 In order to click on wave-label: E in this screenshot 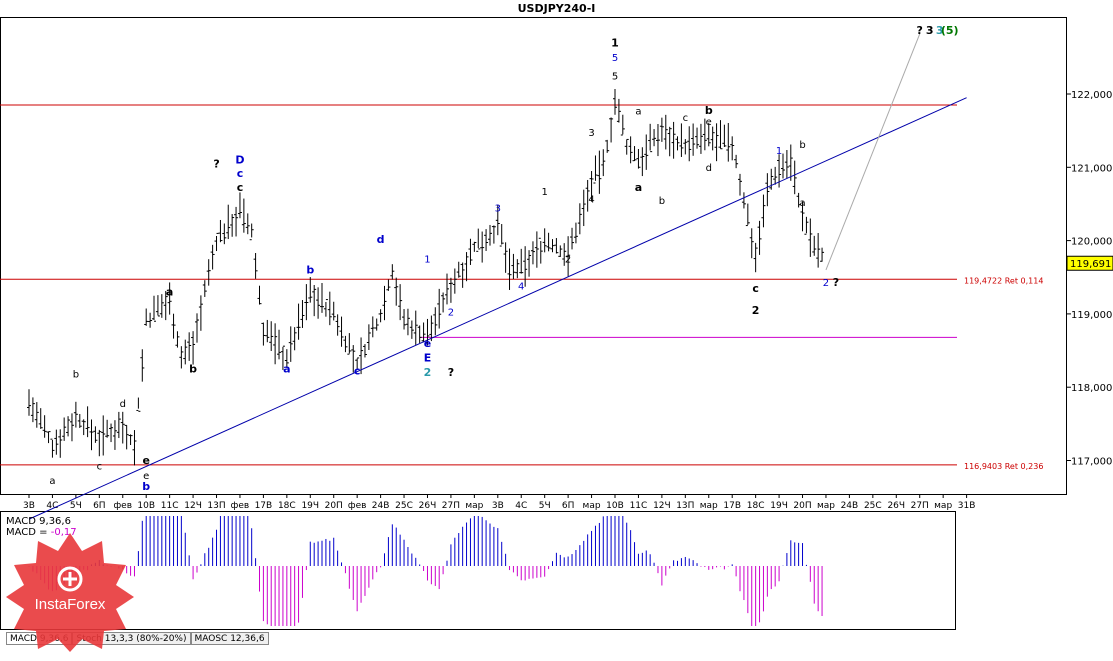, I will do `click(428, 358)`.